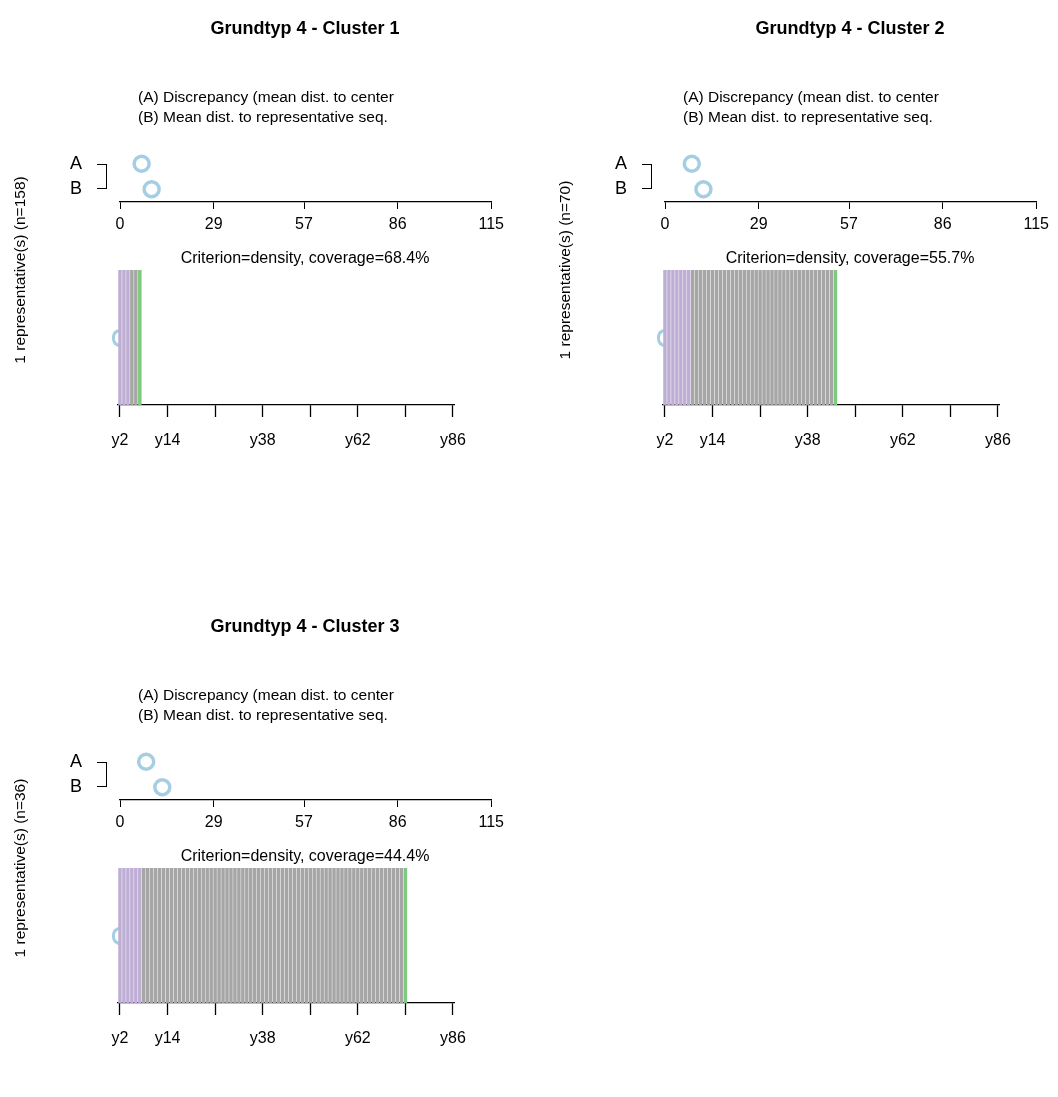 This screenshot has height=1097, width=1058. I want to click on y-axis-title: 1 representative(s) (n=158), so click(20, 270).